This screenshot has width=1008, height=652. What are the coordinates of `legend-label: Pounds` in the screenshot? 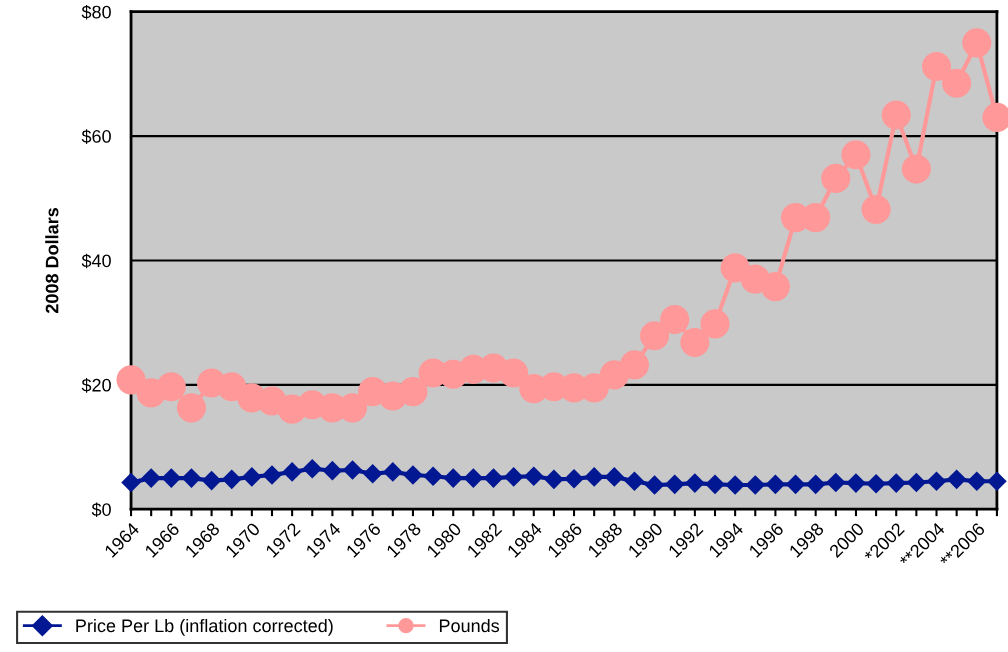 It's located at (469, 625).